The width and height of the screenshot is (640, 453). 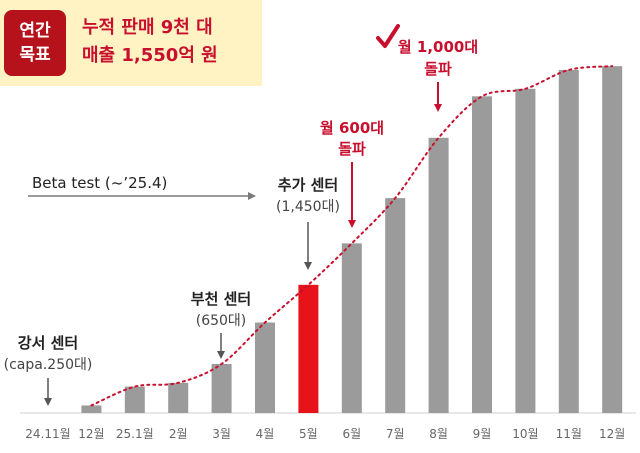 What do you see at coordinates (438, 434) in the screenshot?
I see `x-tick-label: 8월` at bounding box center [438, 434].